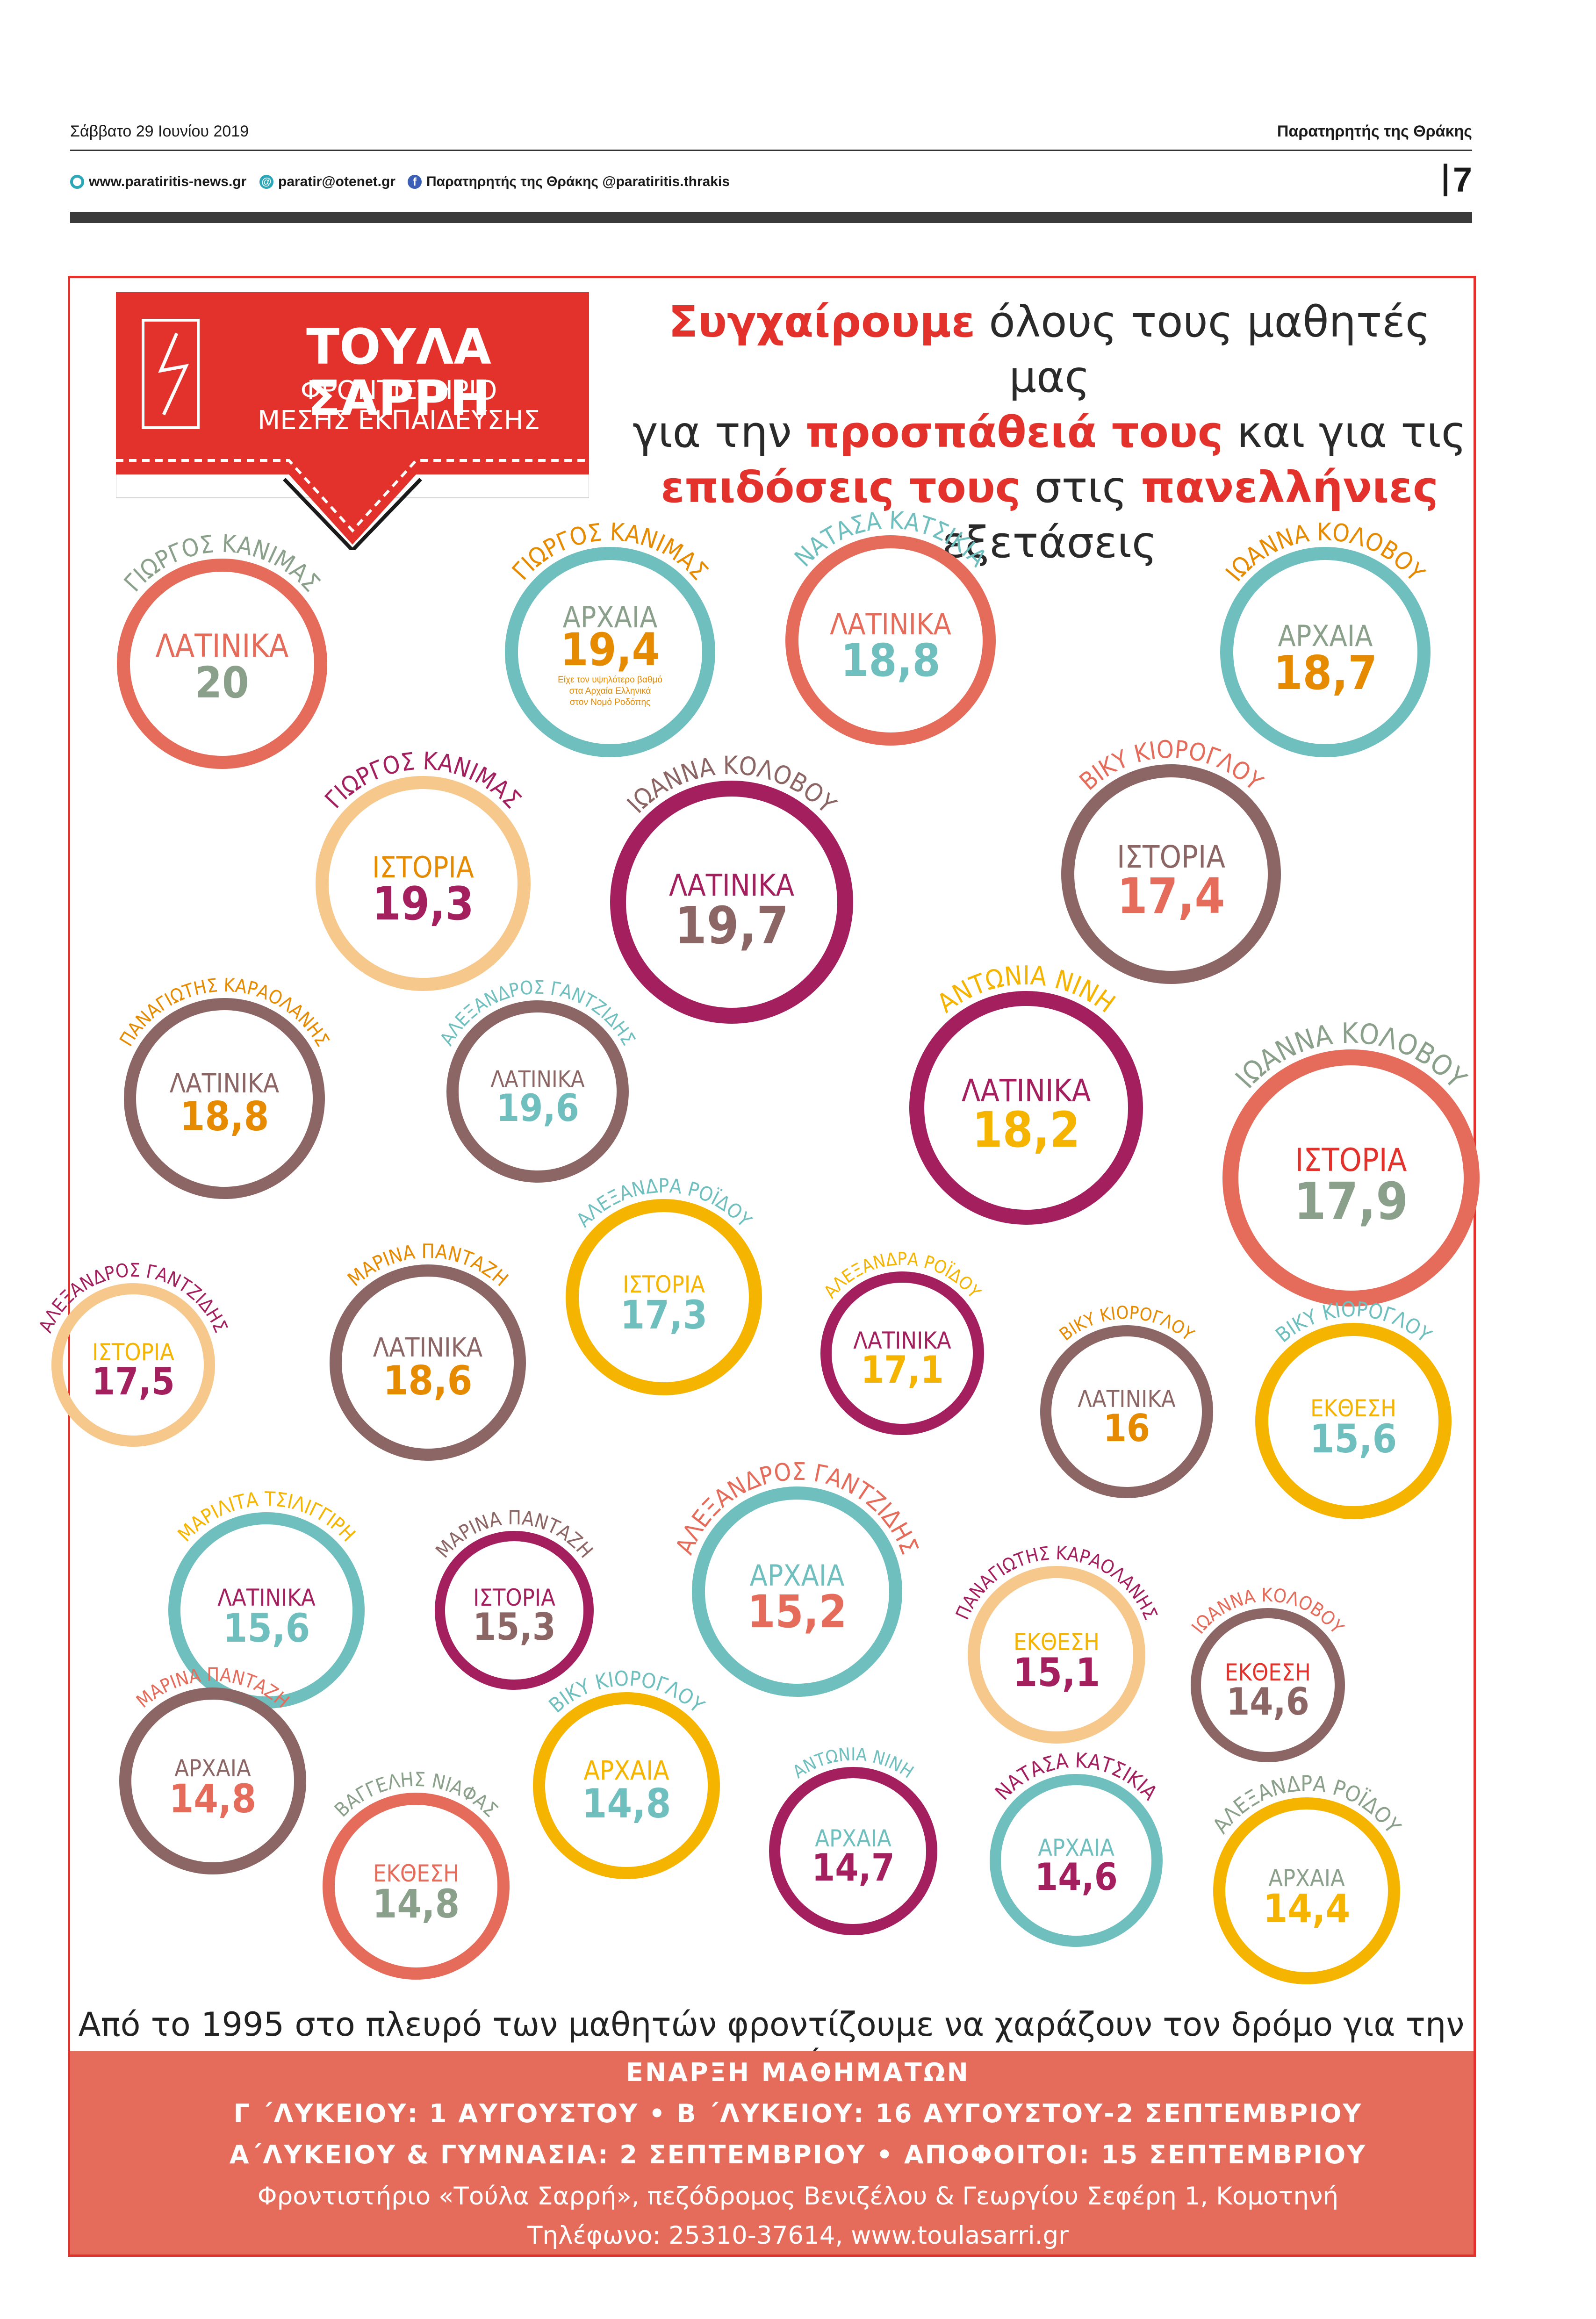 The image size is (1596, 2319). I want to click on email-link: paratir@otenet.gr, so click(336, 181).